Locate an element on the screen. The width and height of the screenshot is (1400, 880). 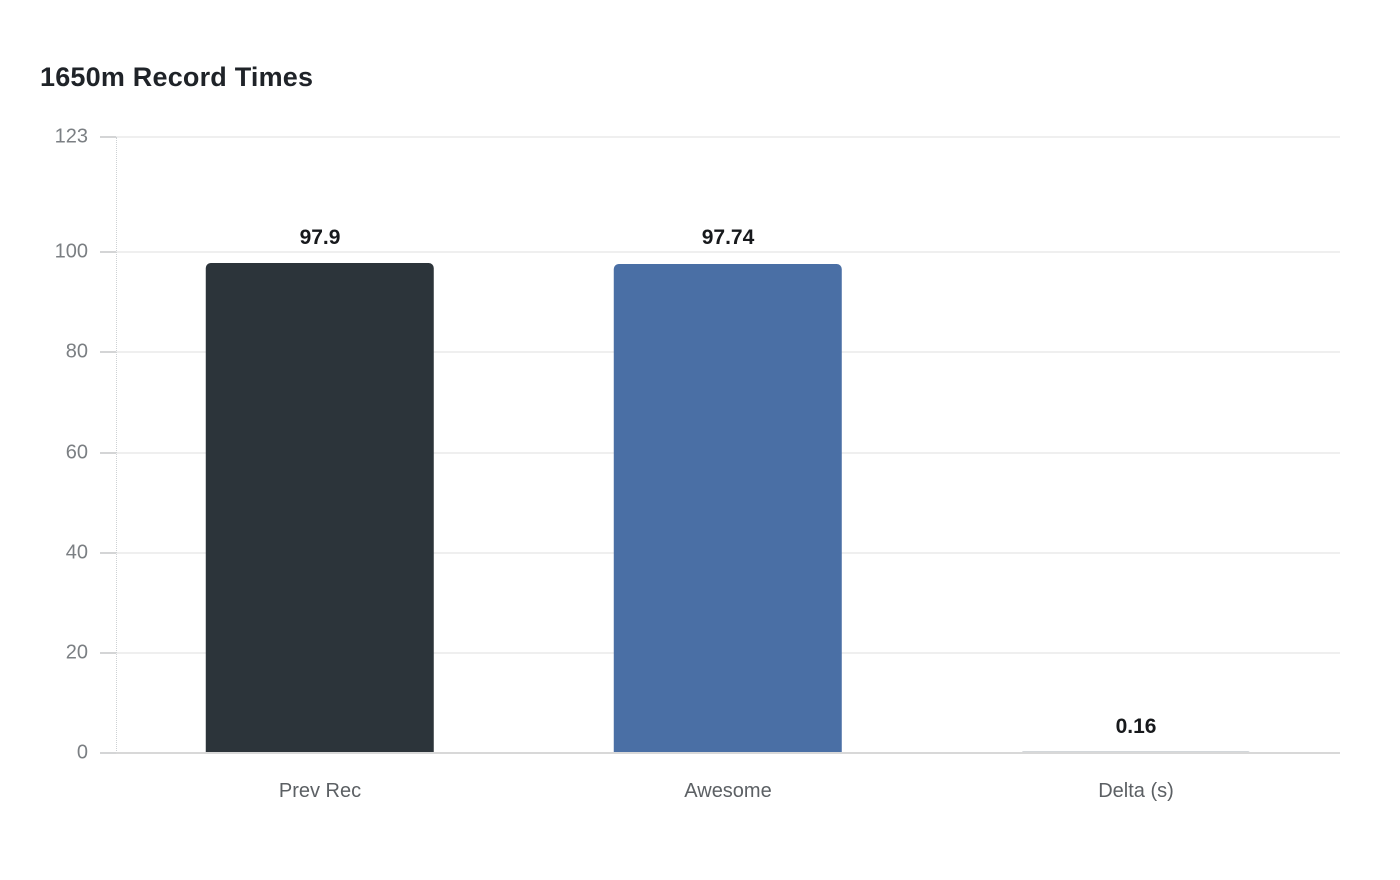
y-axis-line is located at coordinates (116, 445).